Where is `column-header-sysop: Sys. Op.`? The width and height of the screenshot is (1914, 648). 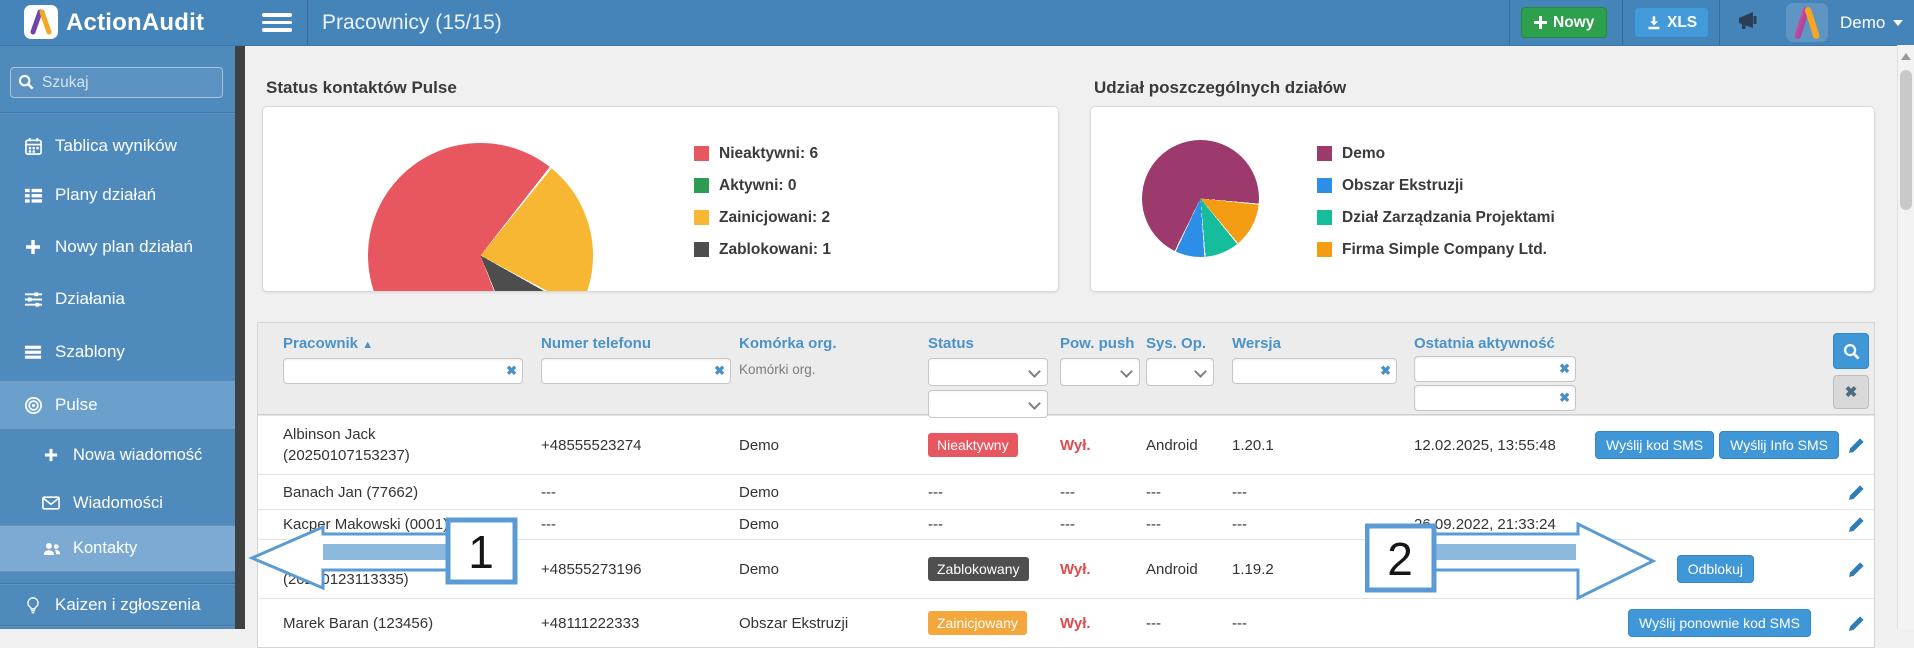 column-header-sysop: Sys. Op. is located at coordinates (1176, 343).